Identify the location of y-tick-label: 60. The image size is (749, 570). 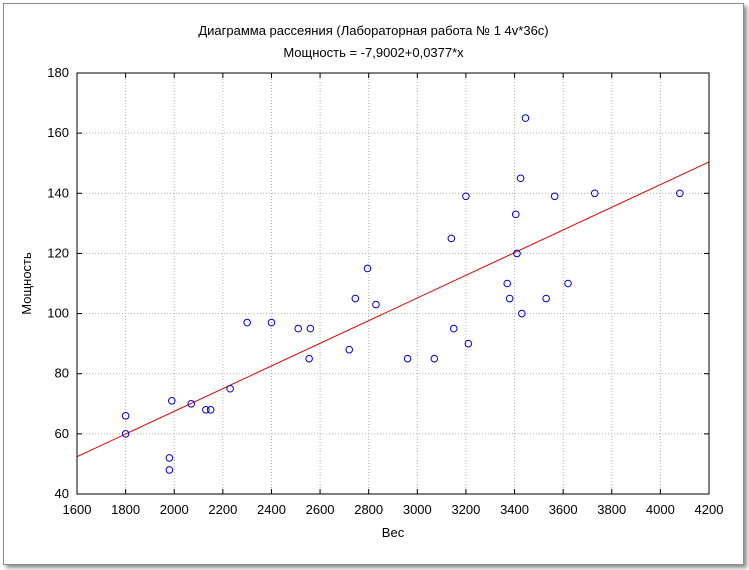
(62, 433).